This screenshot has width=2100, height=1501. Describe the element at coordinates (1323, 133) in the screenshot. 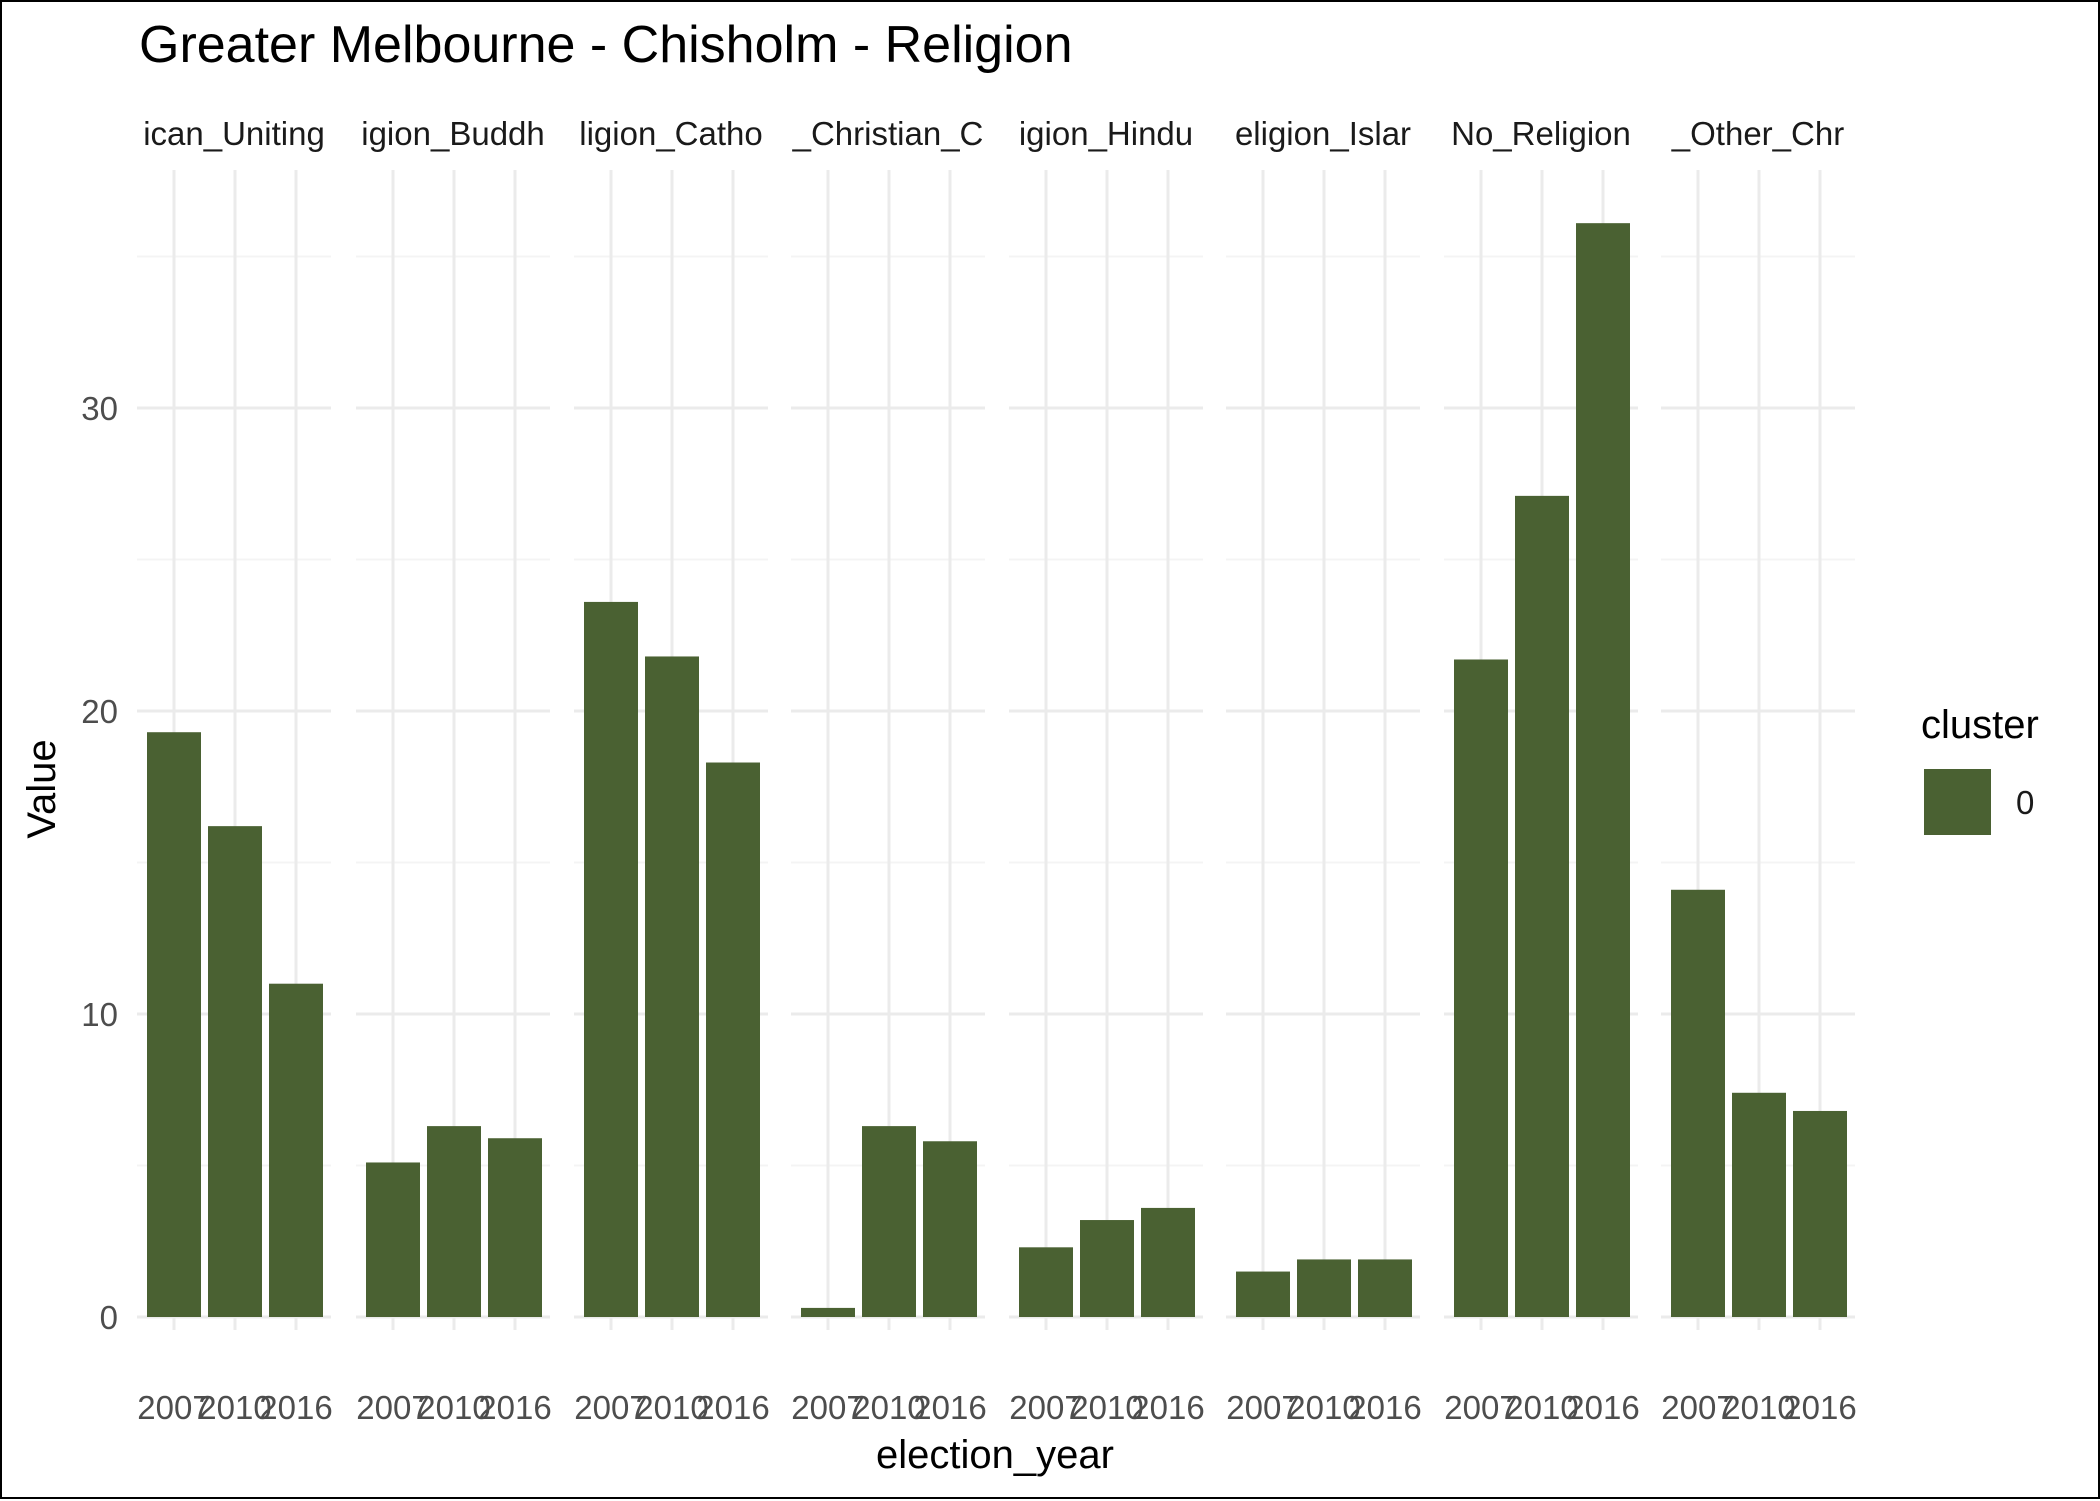

I see `facet-strip-label: eligion_Islar` at that location.